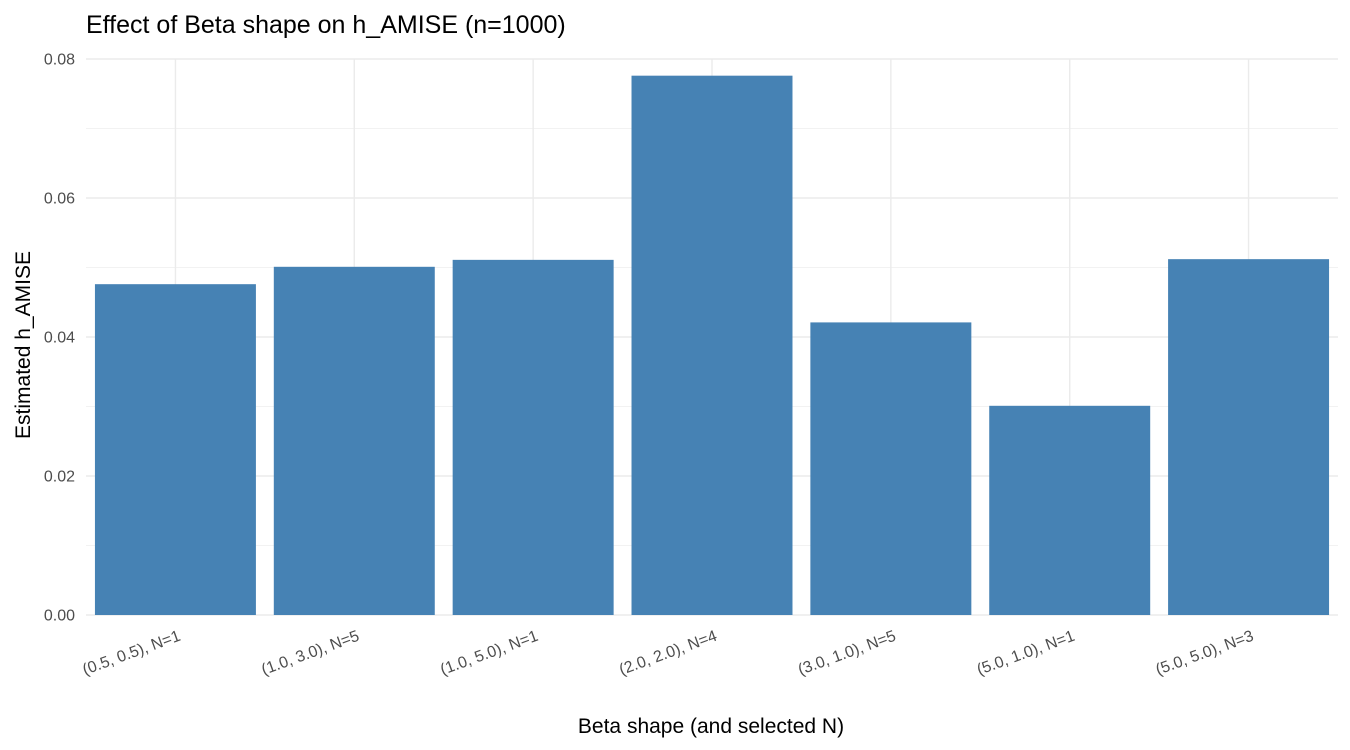 This screenshot has height=750, width=1350. What do you see at coordinates (59, 616) in the screenshot?
I see `y-tick-label: 0.00` at bounding box center [59, 616].